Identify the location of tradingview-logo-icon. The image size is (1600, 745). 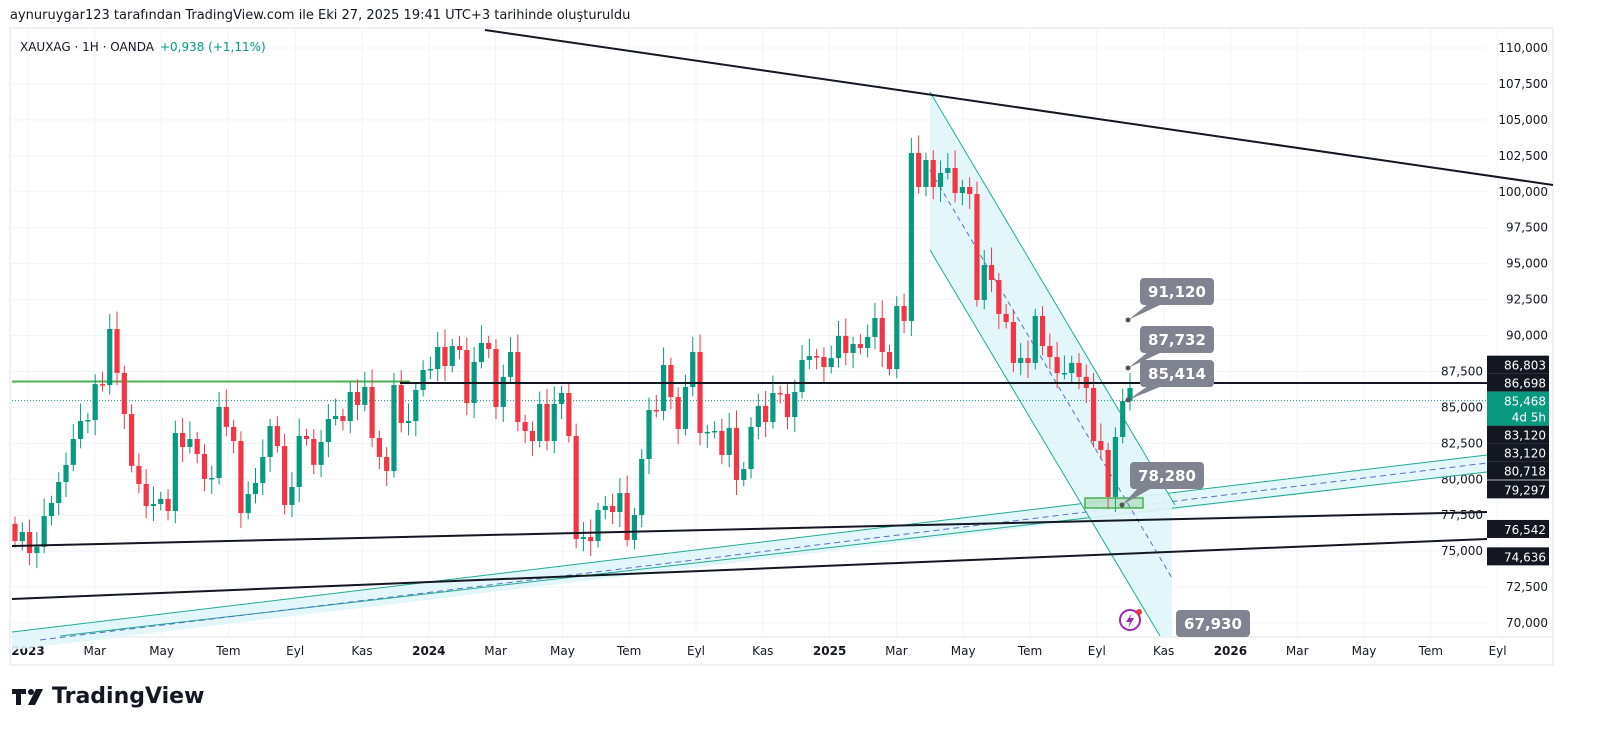
(27, 696).